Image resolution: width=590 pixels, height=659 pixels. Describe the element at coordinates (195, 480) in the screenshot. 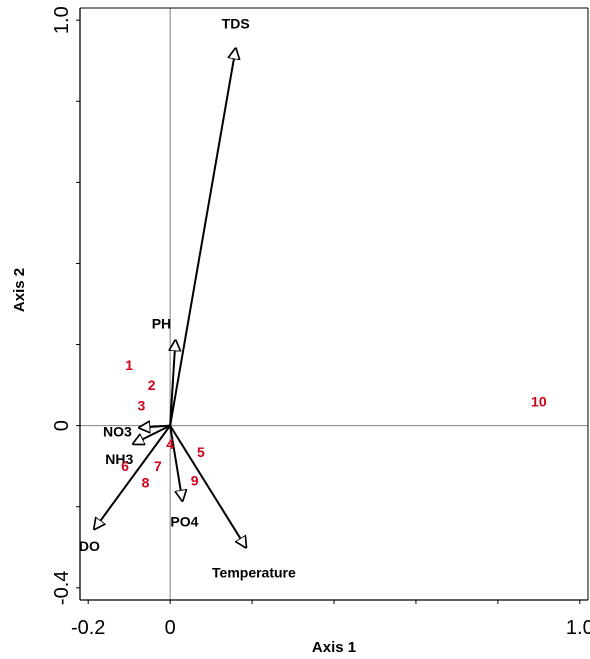

I see `site-label: 9` at that location.